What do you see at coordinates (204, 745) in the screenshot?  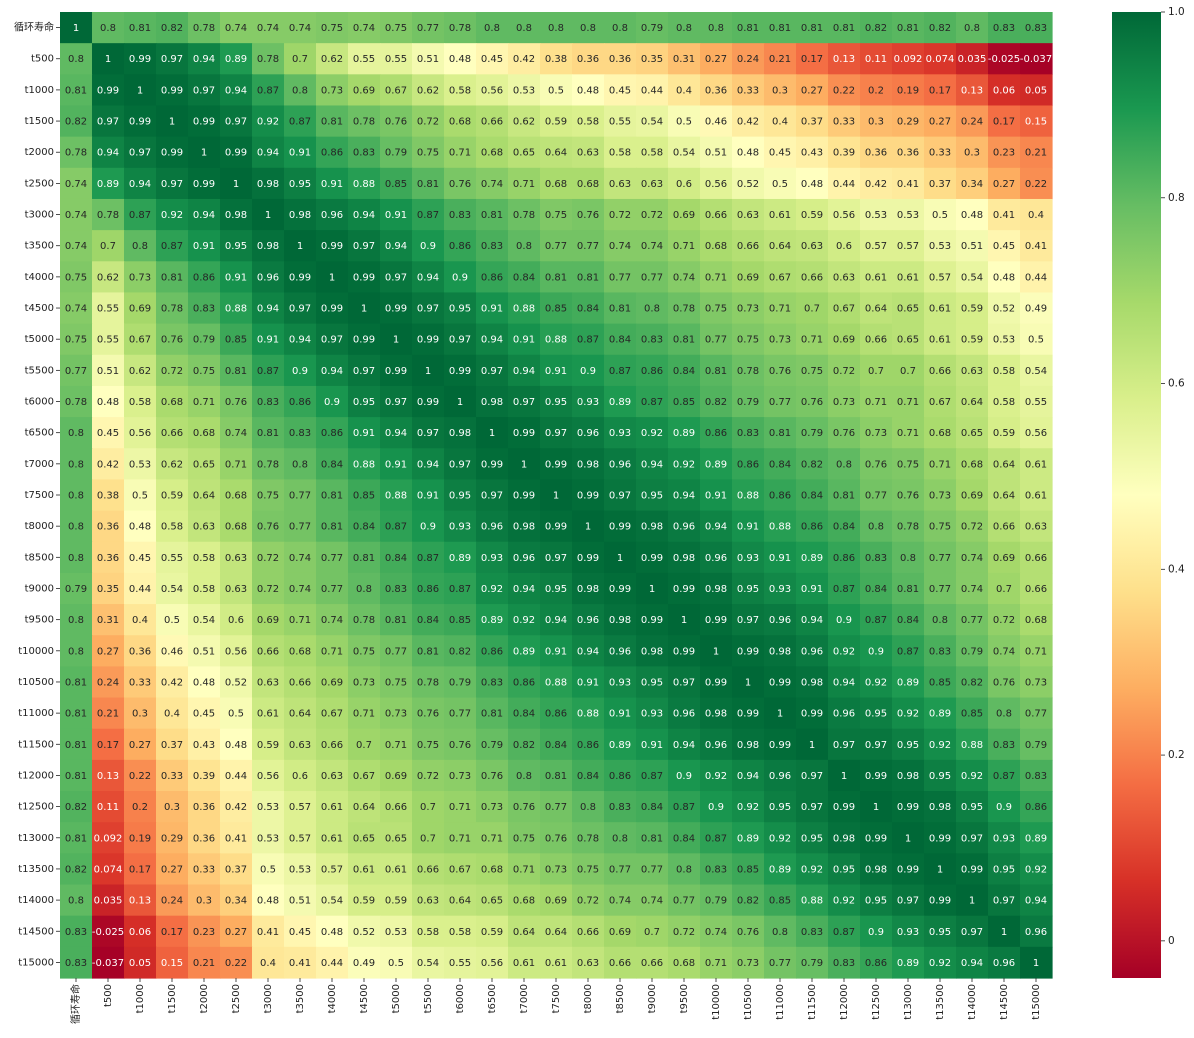 I see `cell-value-label: 0.43` at bounding box center [204, 745].